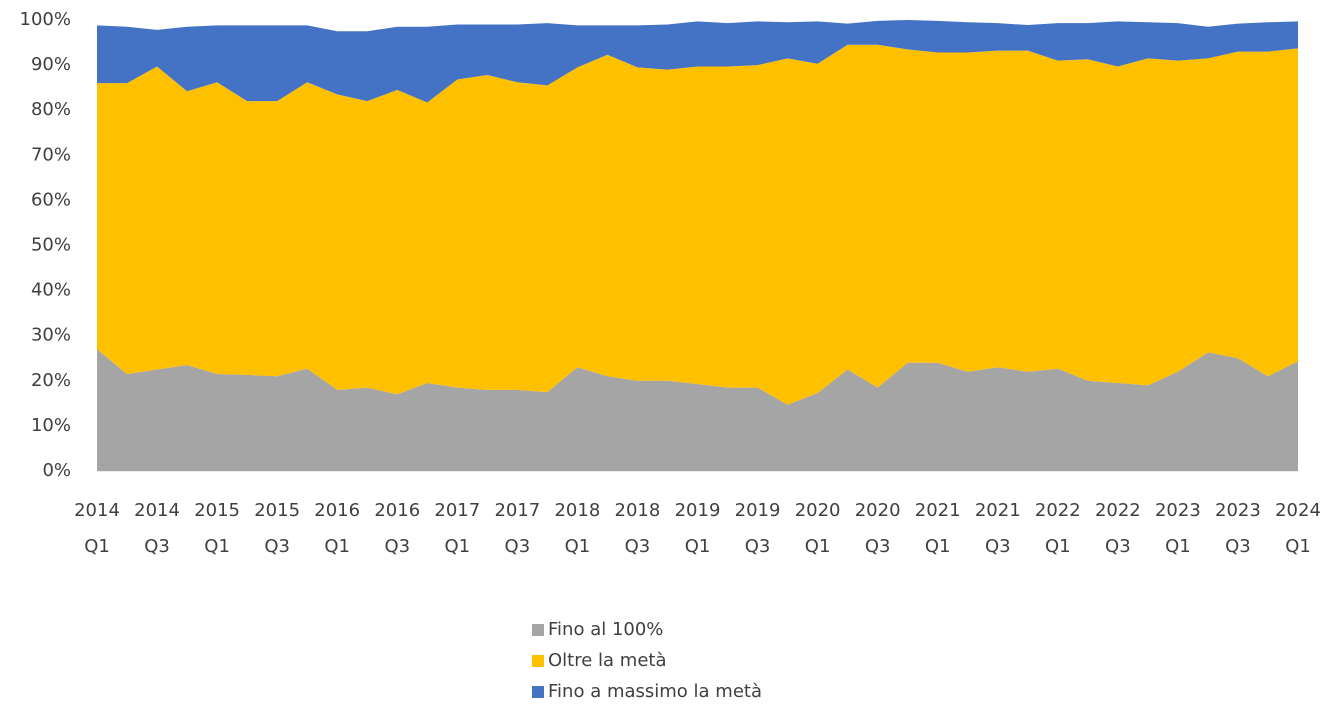 This screenshot has height=707, width=1331. I want to click on x-tick-label: 2020 Q1, so click(818, 528).